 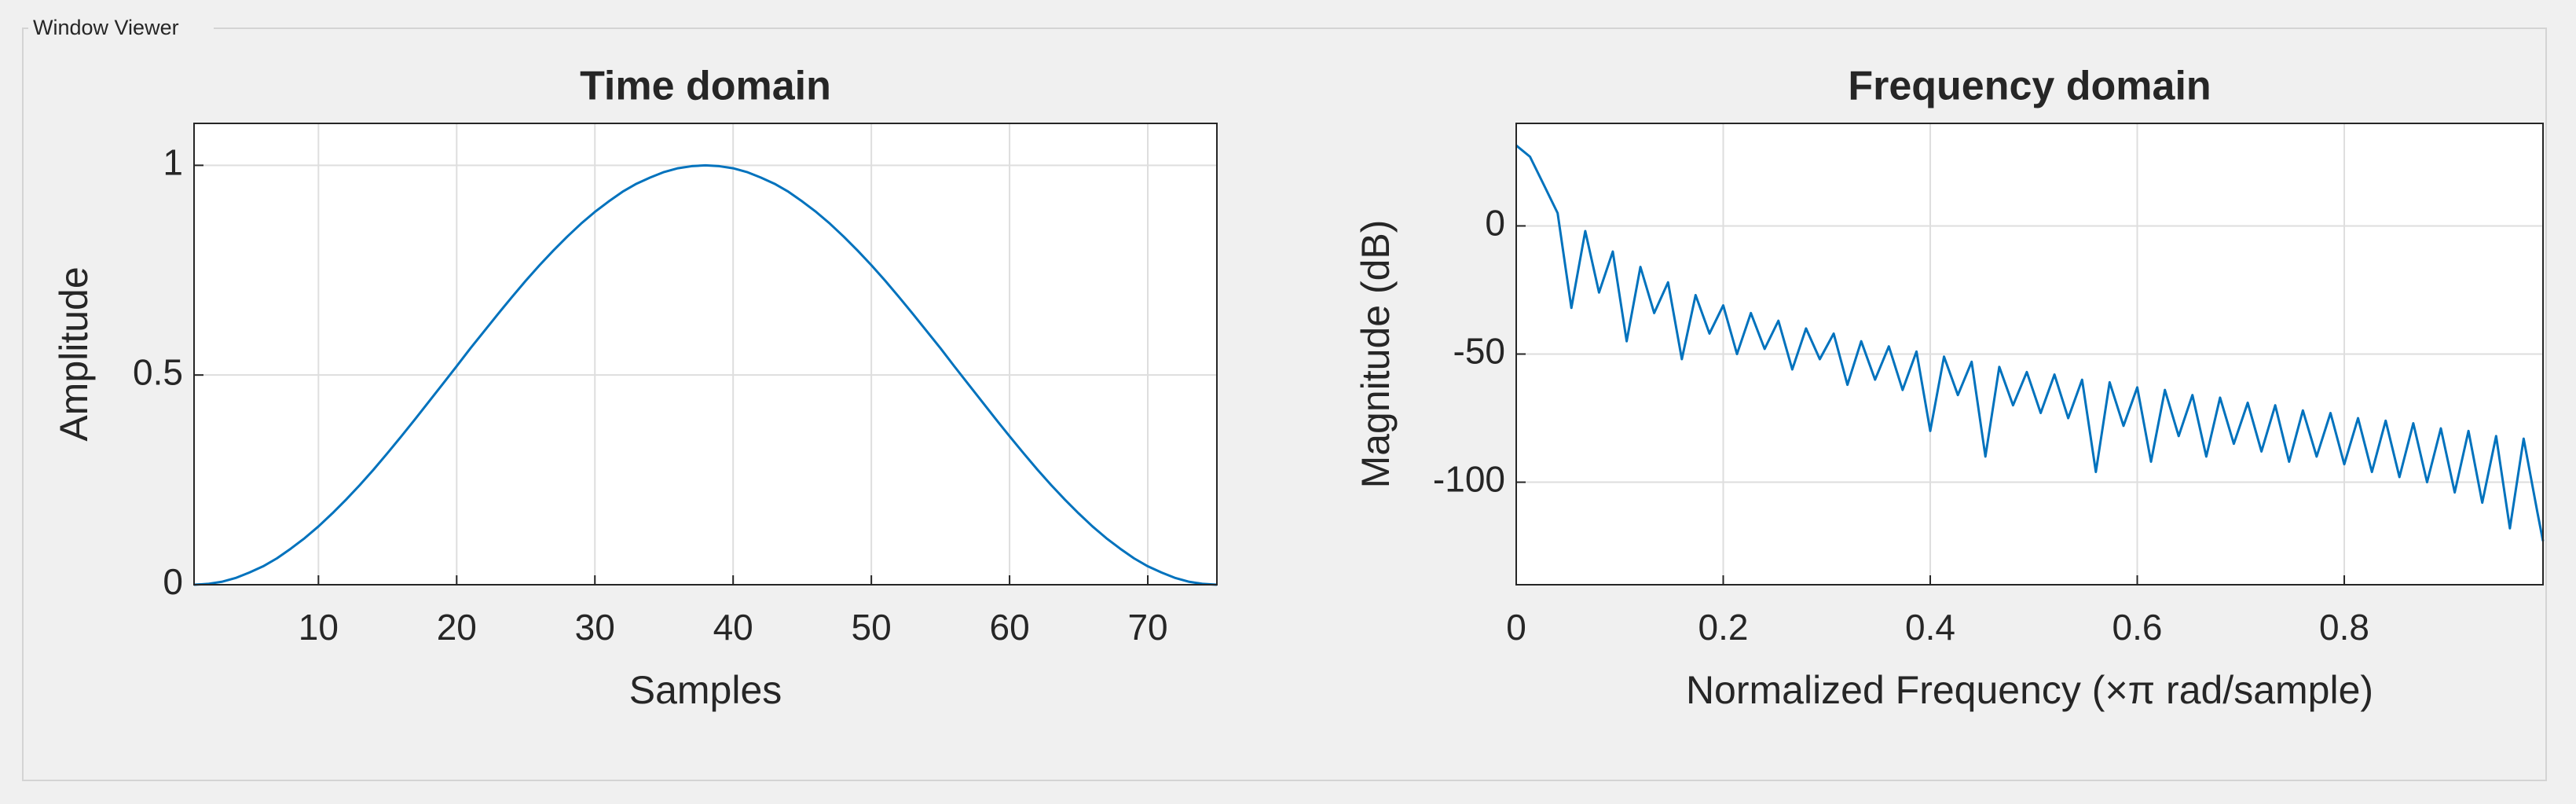 I want to click on x-tick-label: 50, so click(x=872, y=627).